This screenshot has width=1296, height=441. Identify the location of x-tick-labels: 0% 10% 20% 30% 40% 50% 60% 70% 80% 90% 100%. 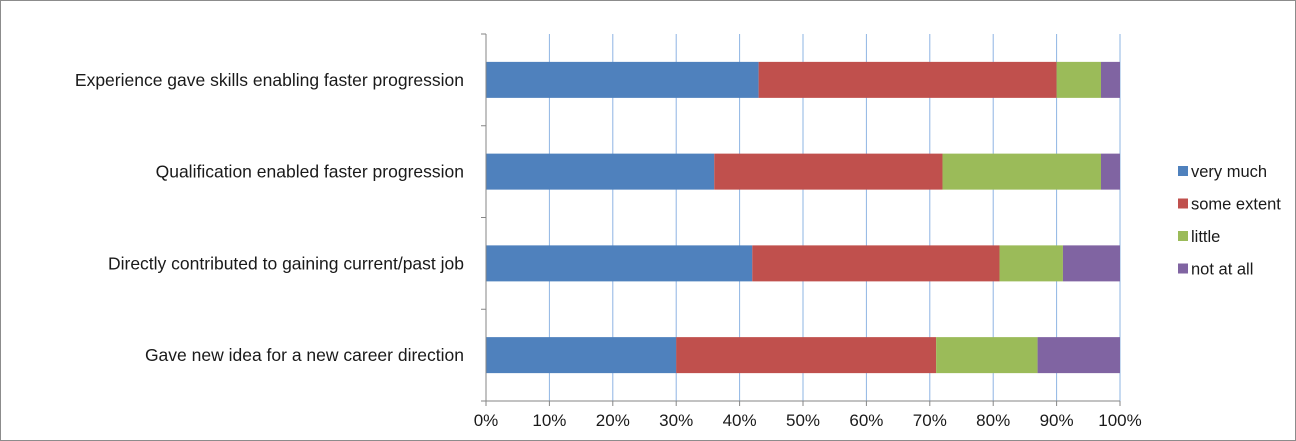
(808, 420).